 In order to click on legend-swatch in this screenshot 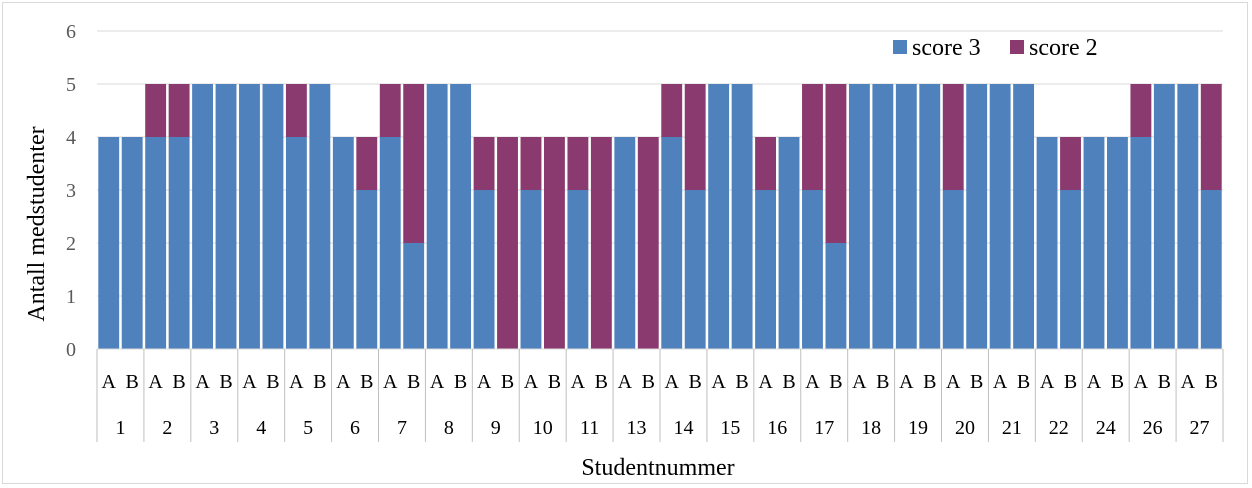, I will do `click(900, 47)`.